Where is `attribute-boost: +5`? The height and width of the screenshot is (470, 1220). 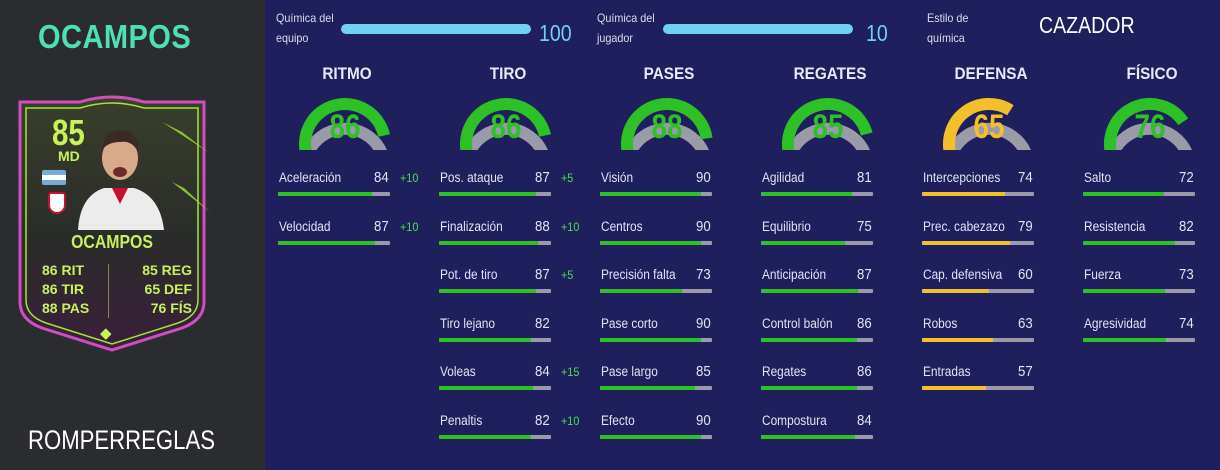 attribute-boost: +5 is located at coordinates (567, 275).